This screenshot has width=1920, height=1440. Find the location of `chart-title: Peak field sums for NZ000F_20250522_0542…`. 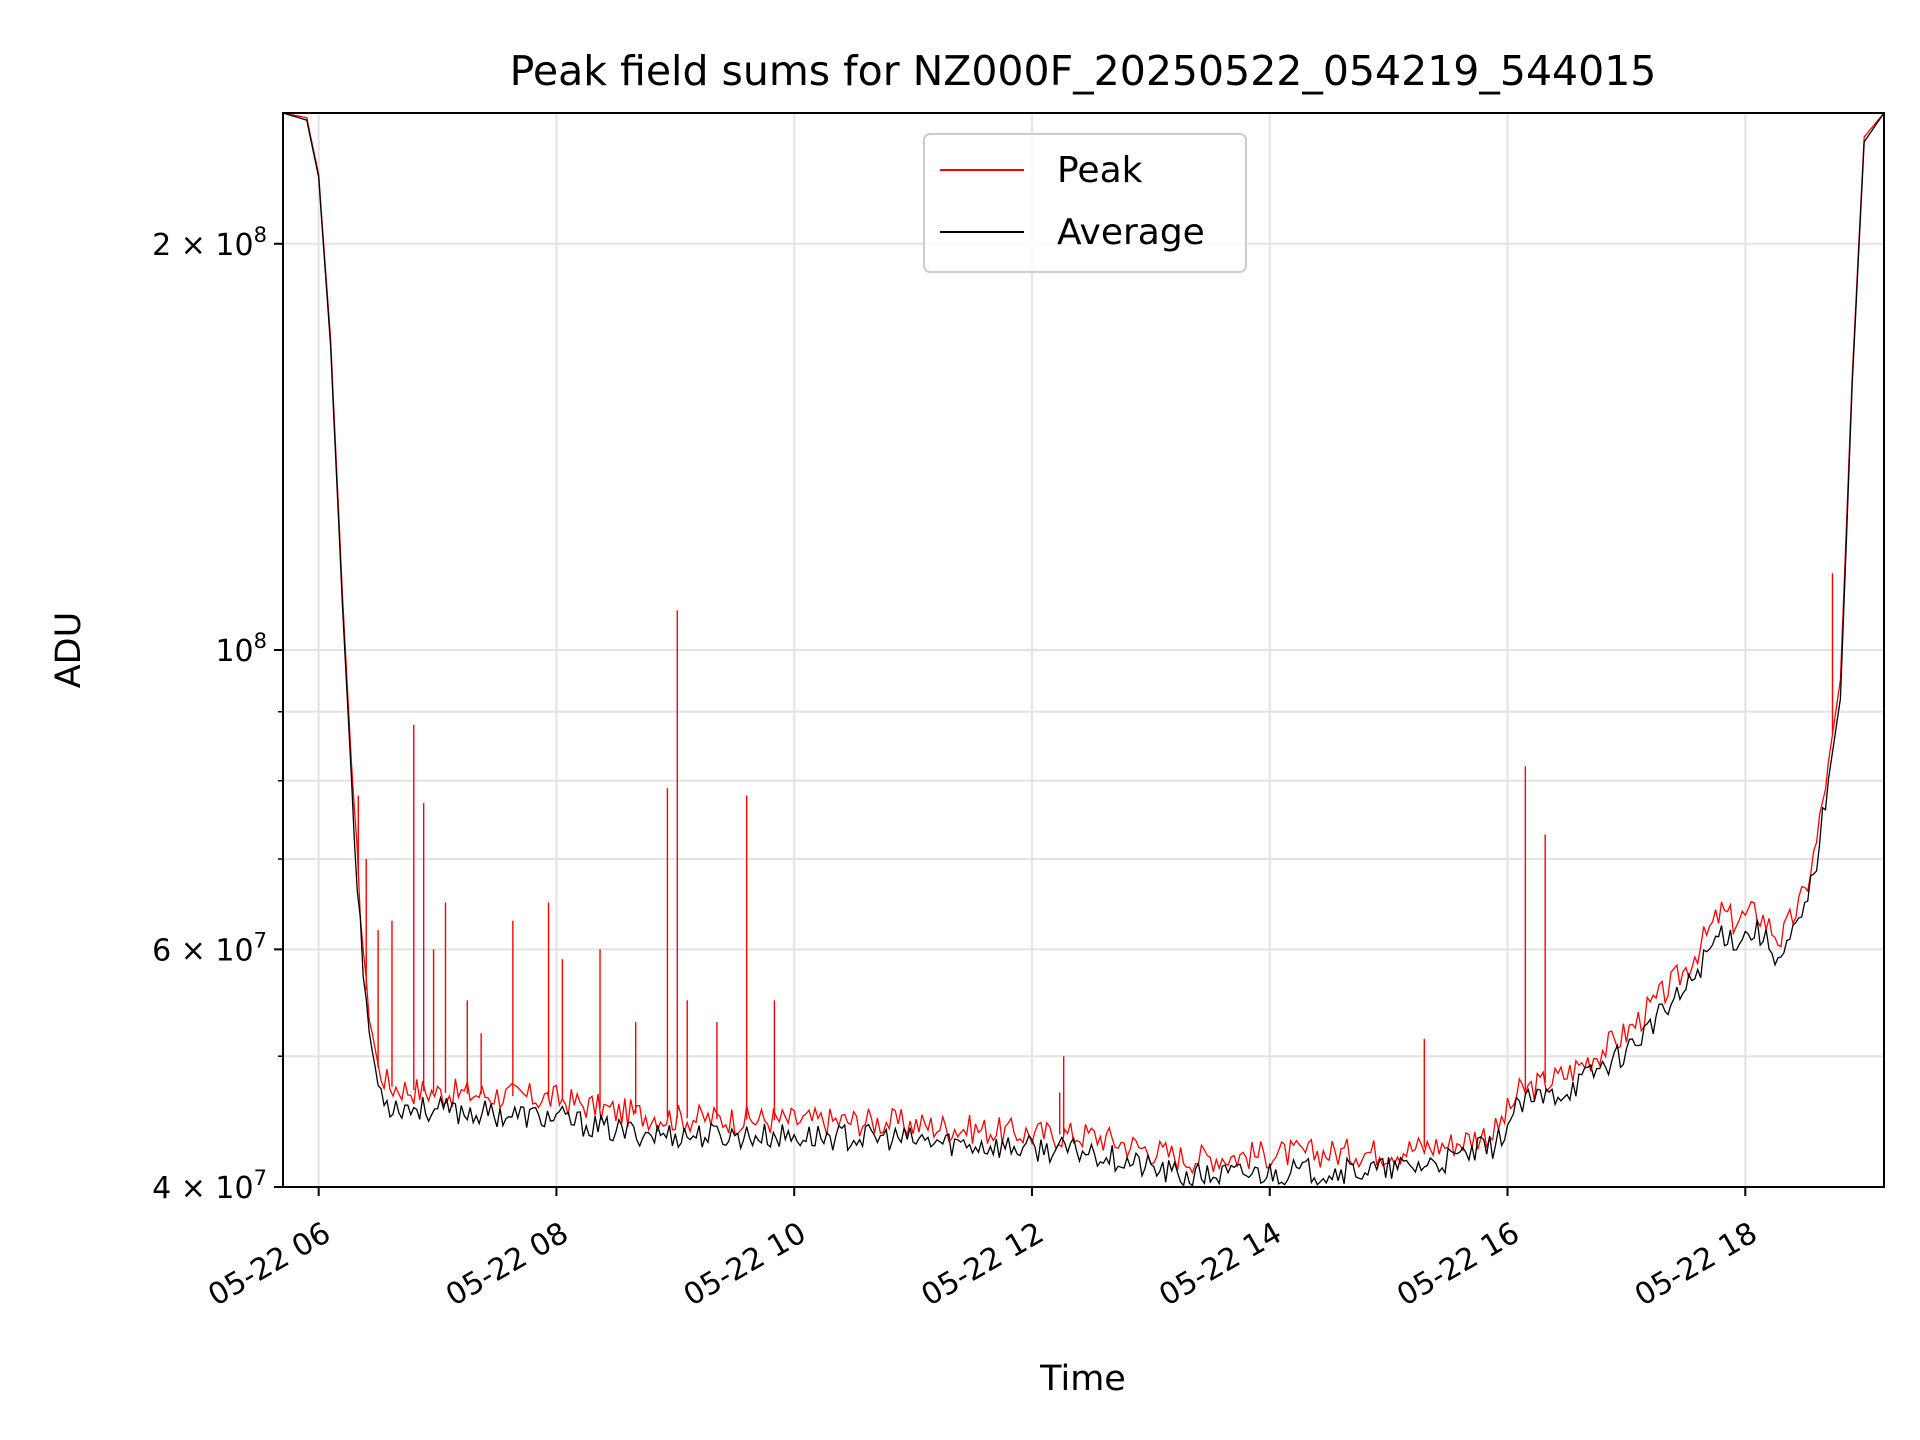

chart-title: Peak field sums for NZ000F_20250522_0542… is located at coordinates (1083, 71).